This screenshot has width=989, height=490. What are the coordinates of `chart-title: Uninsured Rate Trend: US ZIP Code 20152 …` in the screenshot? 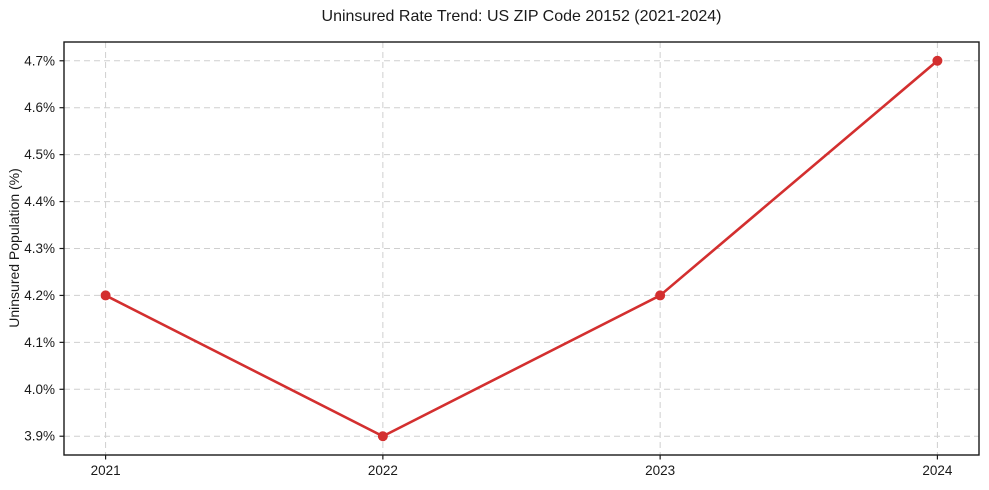 It's located at (521, 16).